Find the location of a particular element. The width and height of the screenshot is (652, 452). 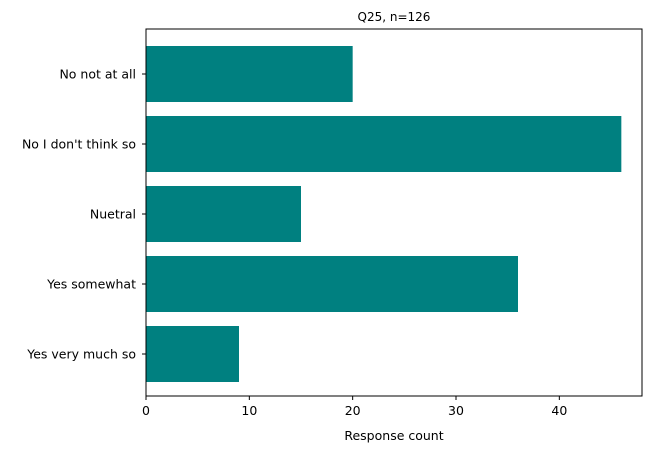

x-tick-label: 0 is located at coordinates (146, 410).